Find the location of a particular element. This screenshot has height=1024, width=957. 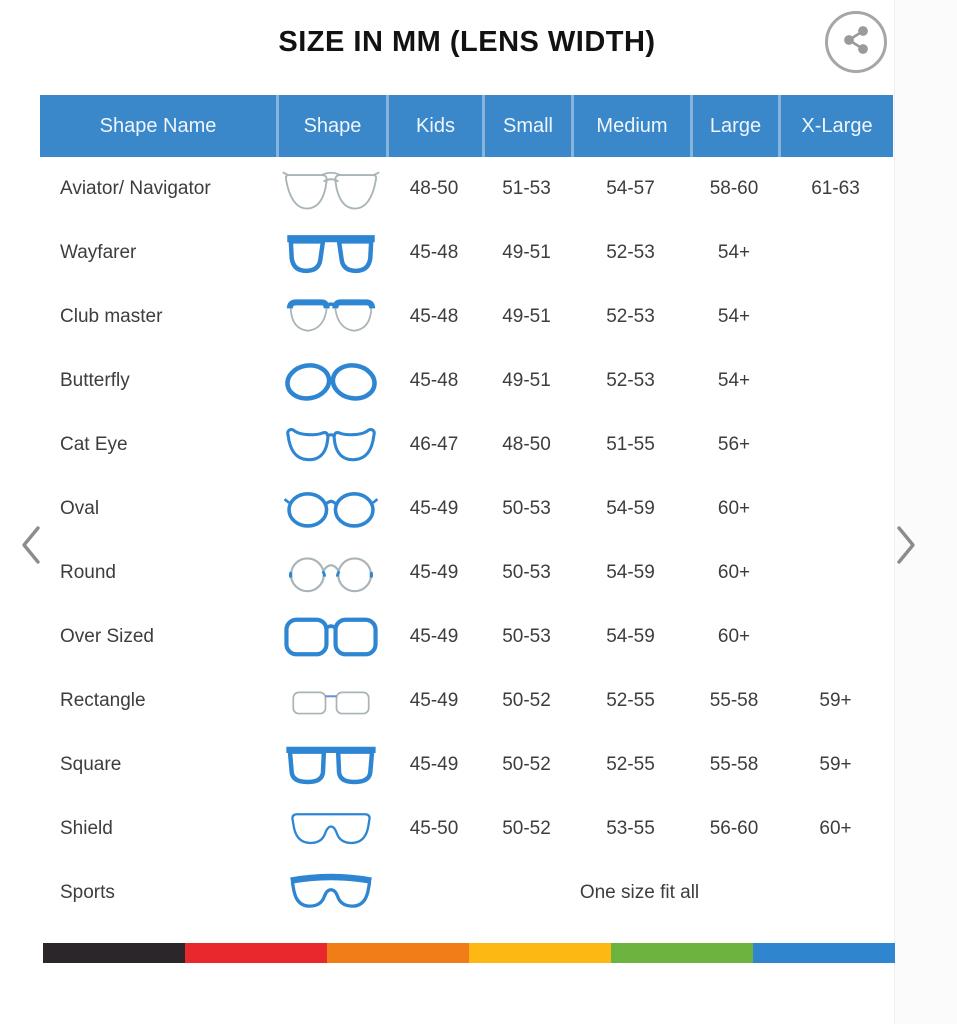

next-arrow-button is located at coordinates (906, 545).